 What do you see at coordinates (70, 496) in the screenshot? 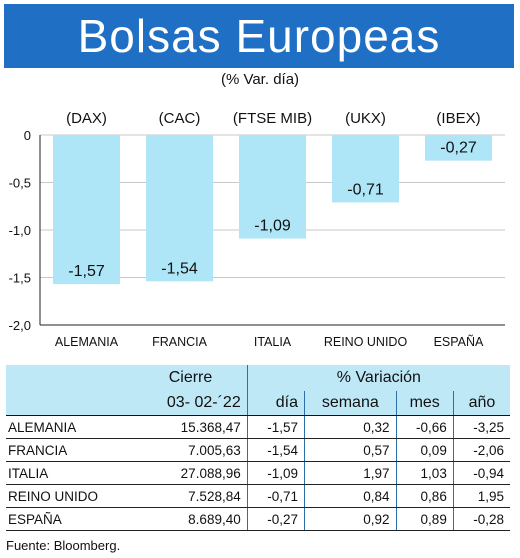
I see `row-name: REINO UNIDO` at bounding box center [70, 496].